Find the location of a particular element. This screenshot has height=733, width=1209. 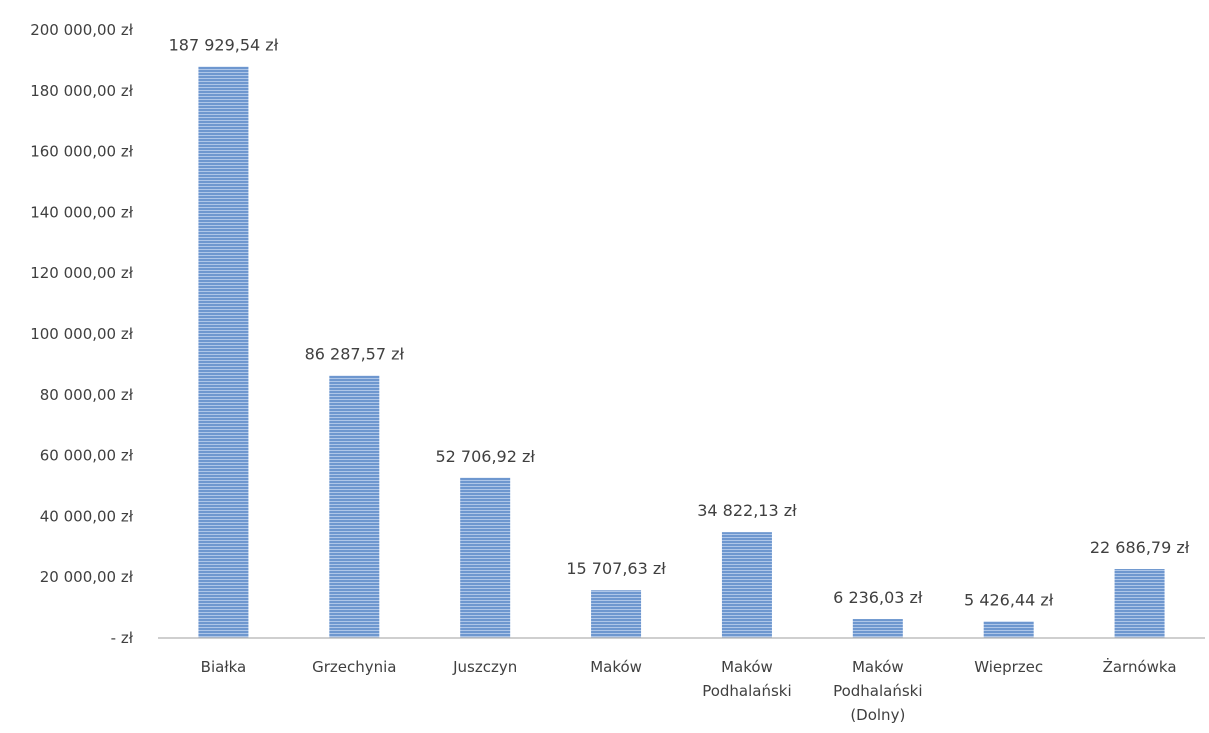

bar-value-label: 6 236,03 zł is located at coordinates (878, 597).